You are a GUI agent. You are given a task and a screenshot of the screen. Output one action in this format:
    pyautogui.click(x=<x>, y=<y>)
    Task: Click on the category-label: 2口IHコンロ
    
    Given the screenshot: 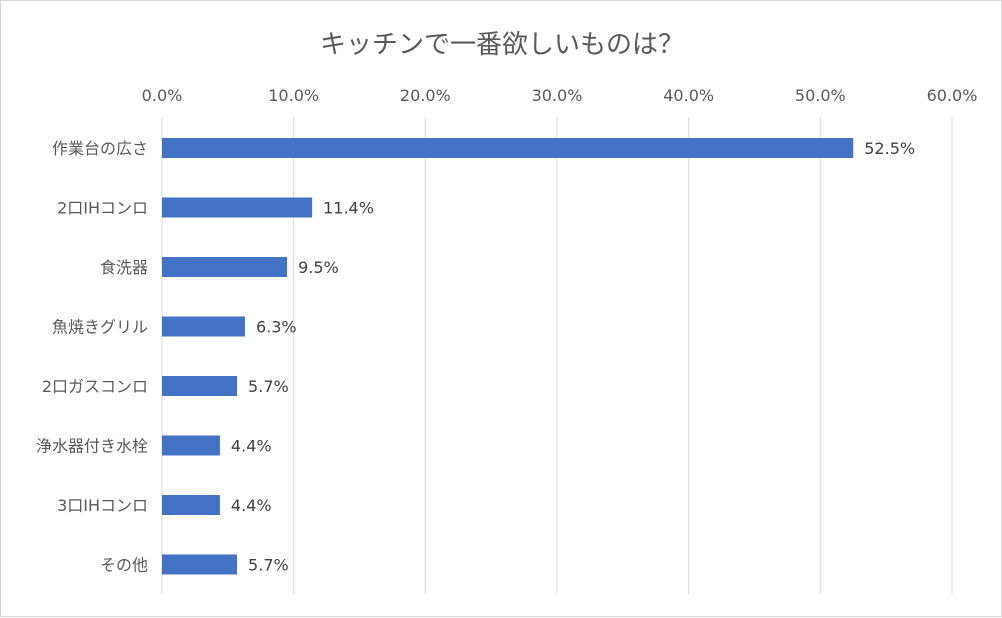 What is the action you would take?
    pyautogui.click(x=102, y=208)
    